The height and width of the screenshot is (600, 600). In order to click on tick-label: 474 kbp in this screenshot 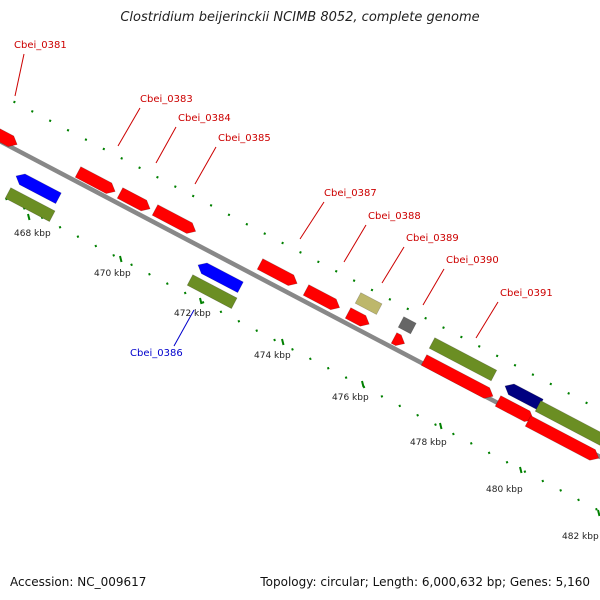, I will do `click(272, 356)`.